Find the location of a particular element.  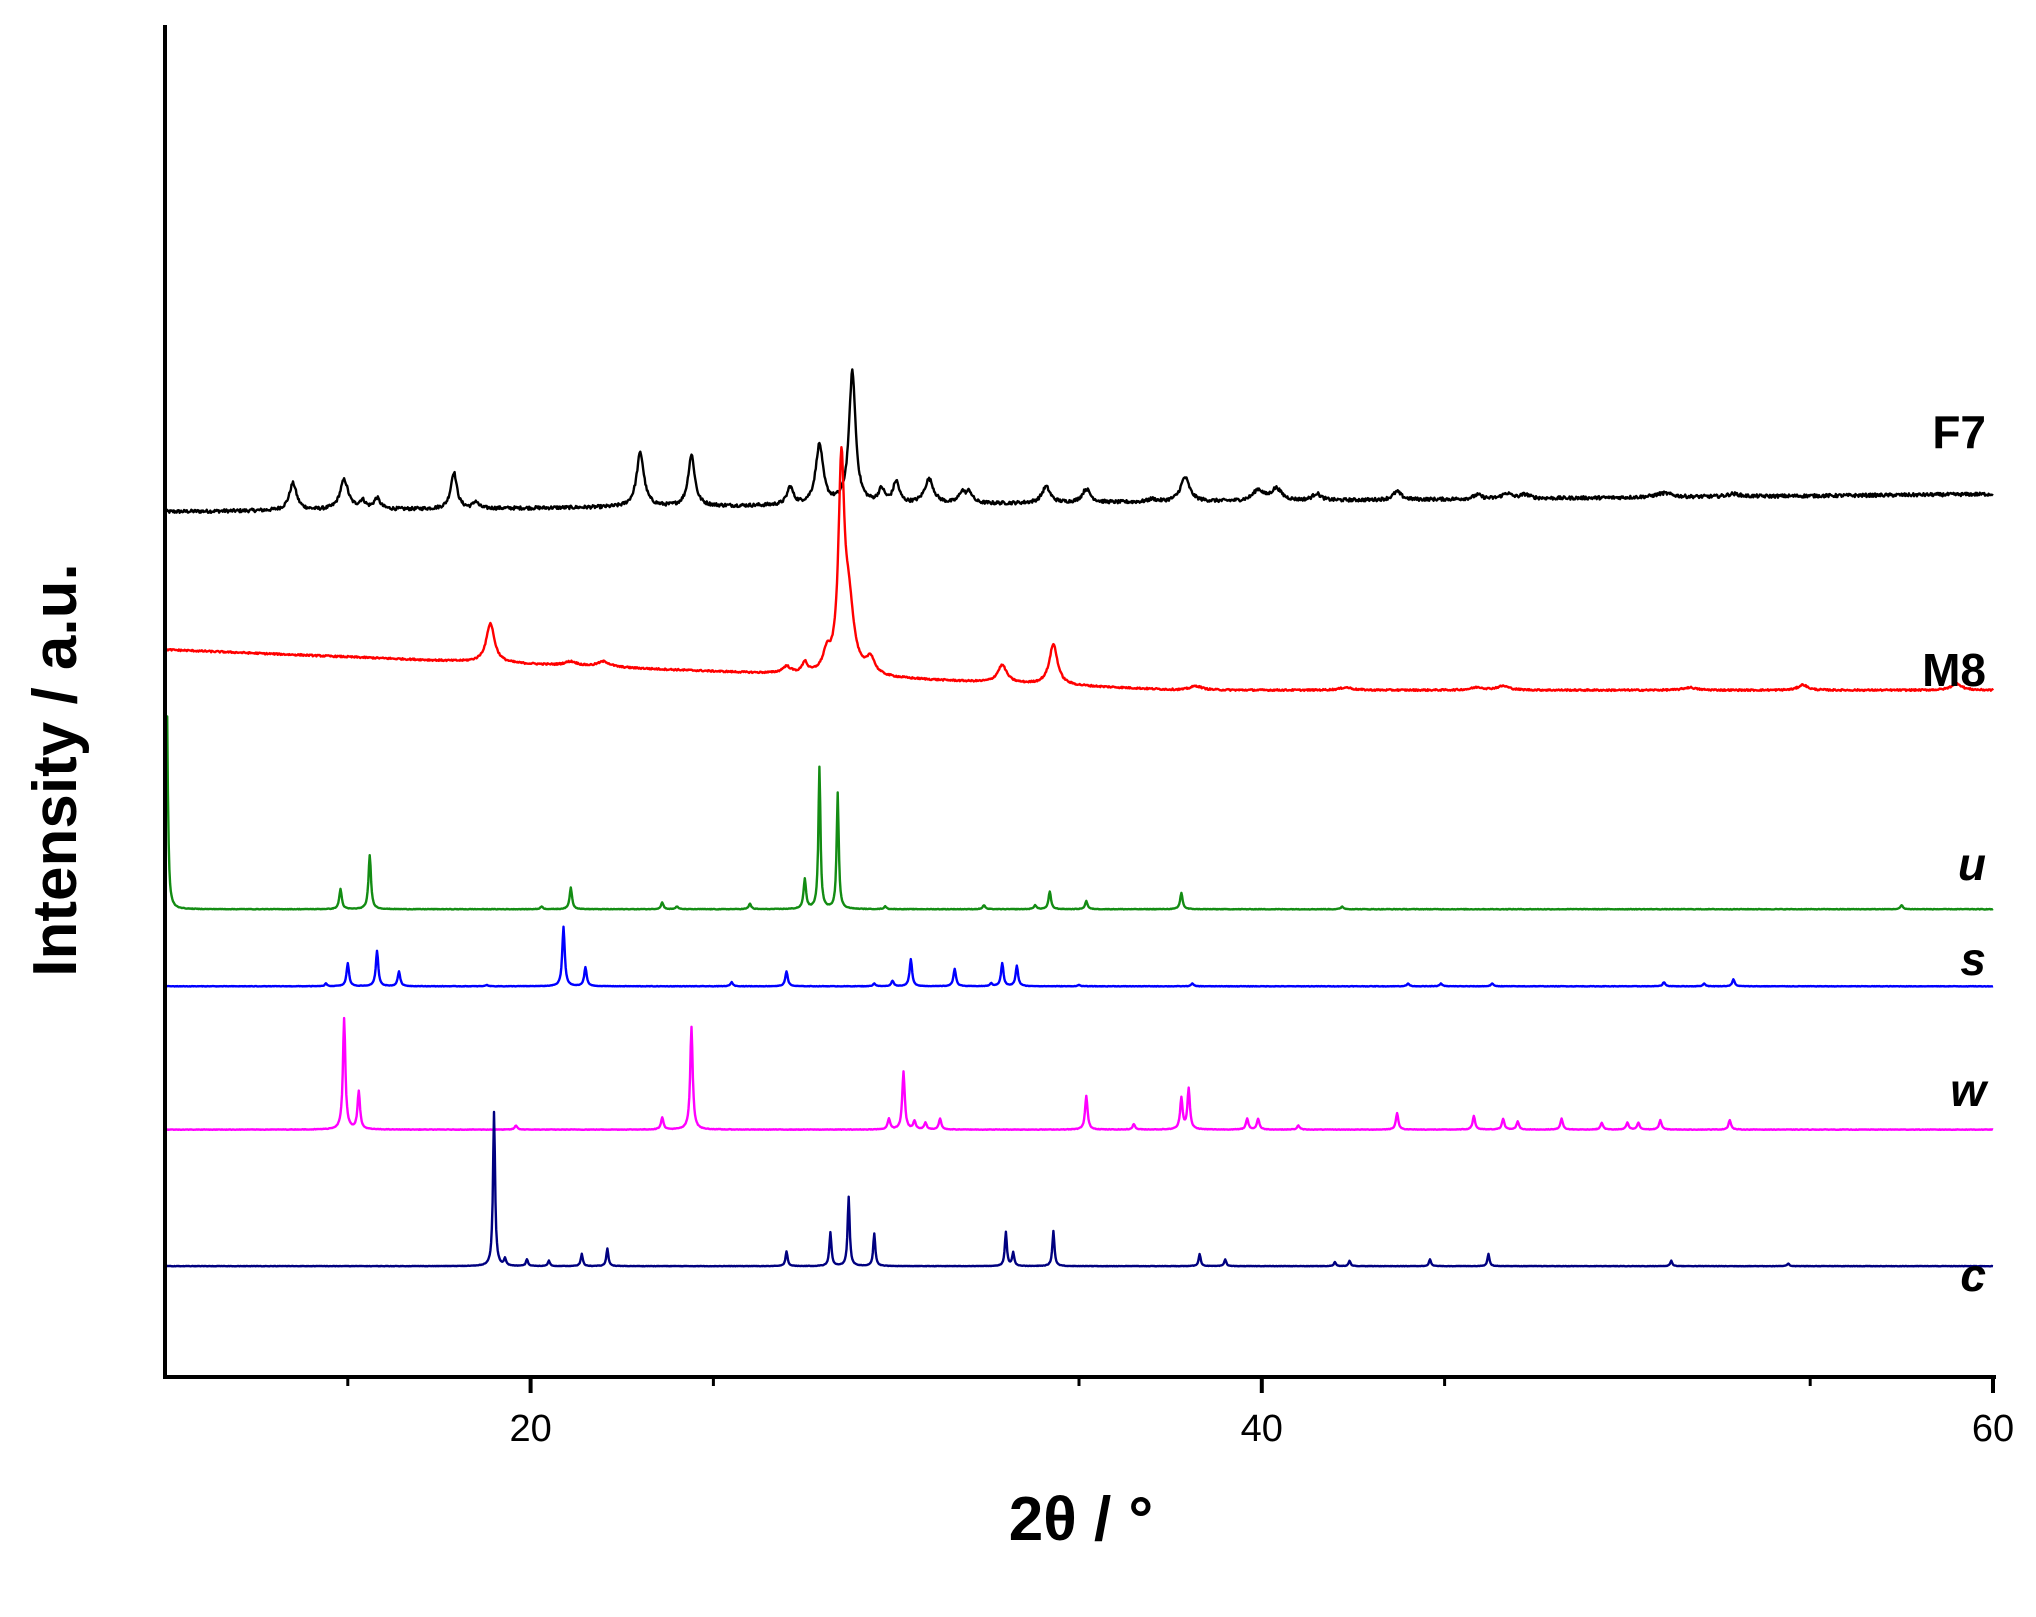

x-ticks: 20 40 60 is located at coordinates (1180, 1413).